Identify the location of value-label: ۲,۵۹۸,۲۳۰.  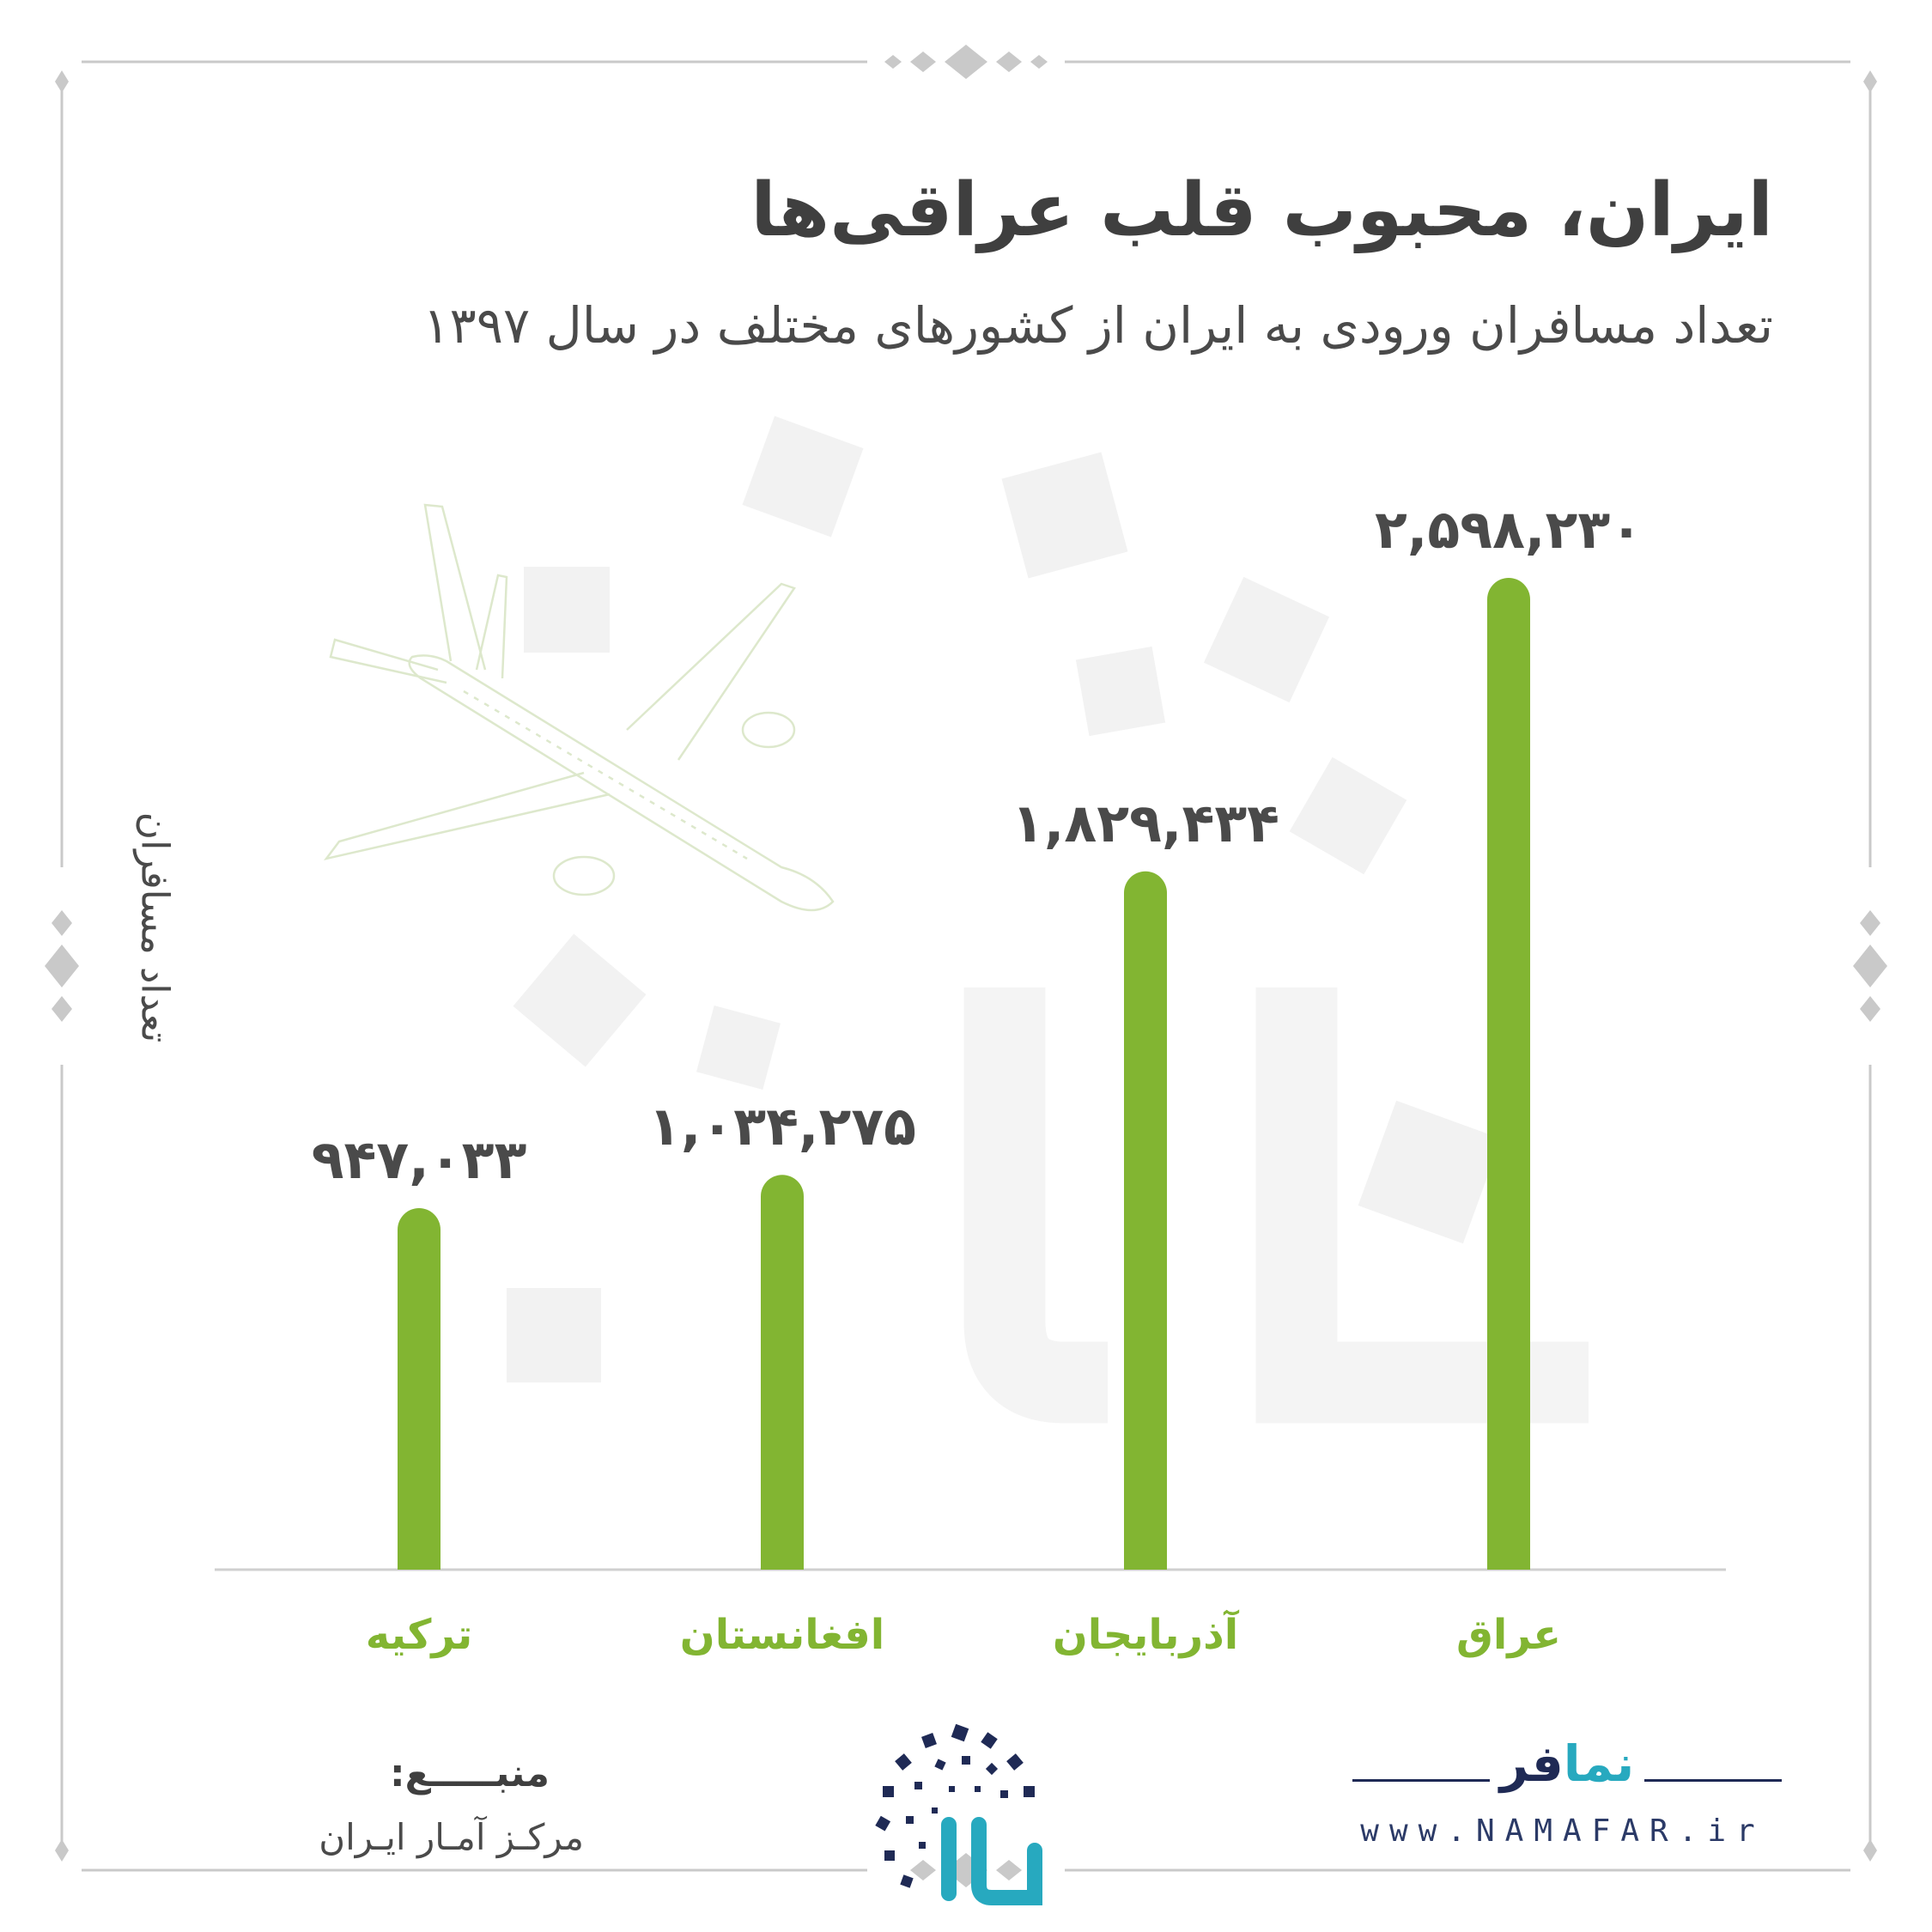
(1509, 530).